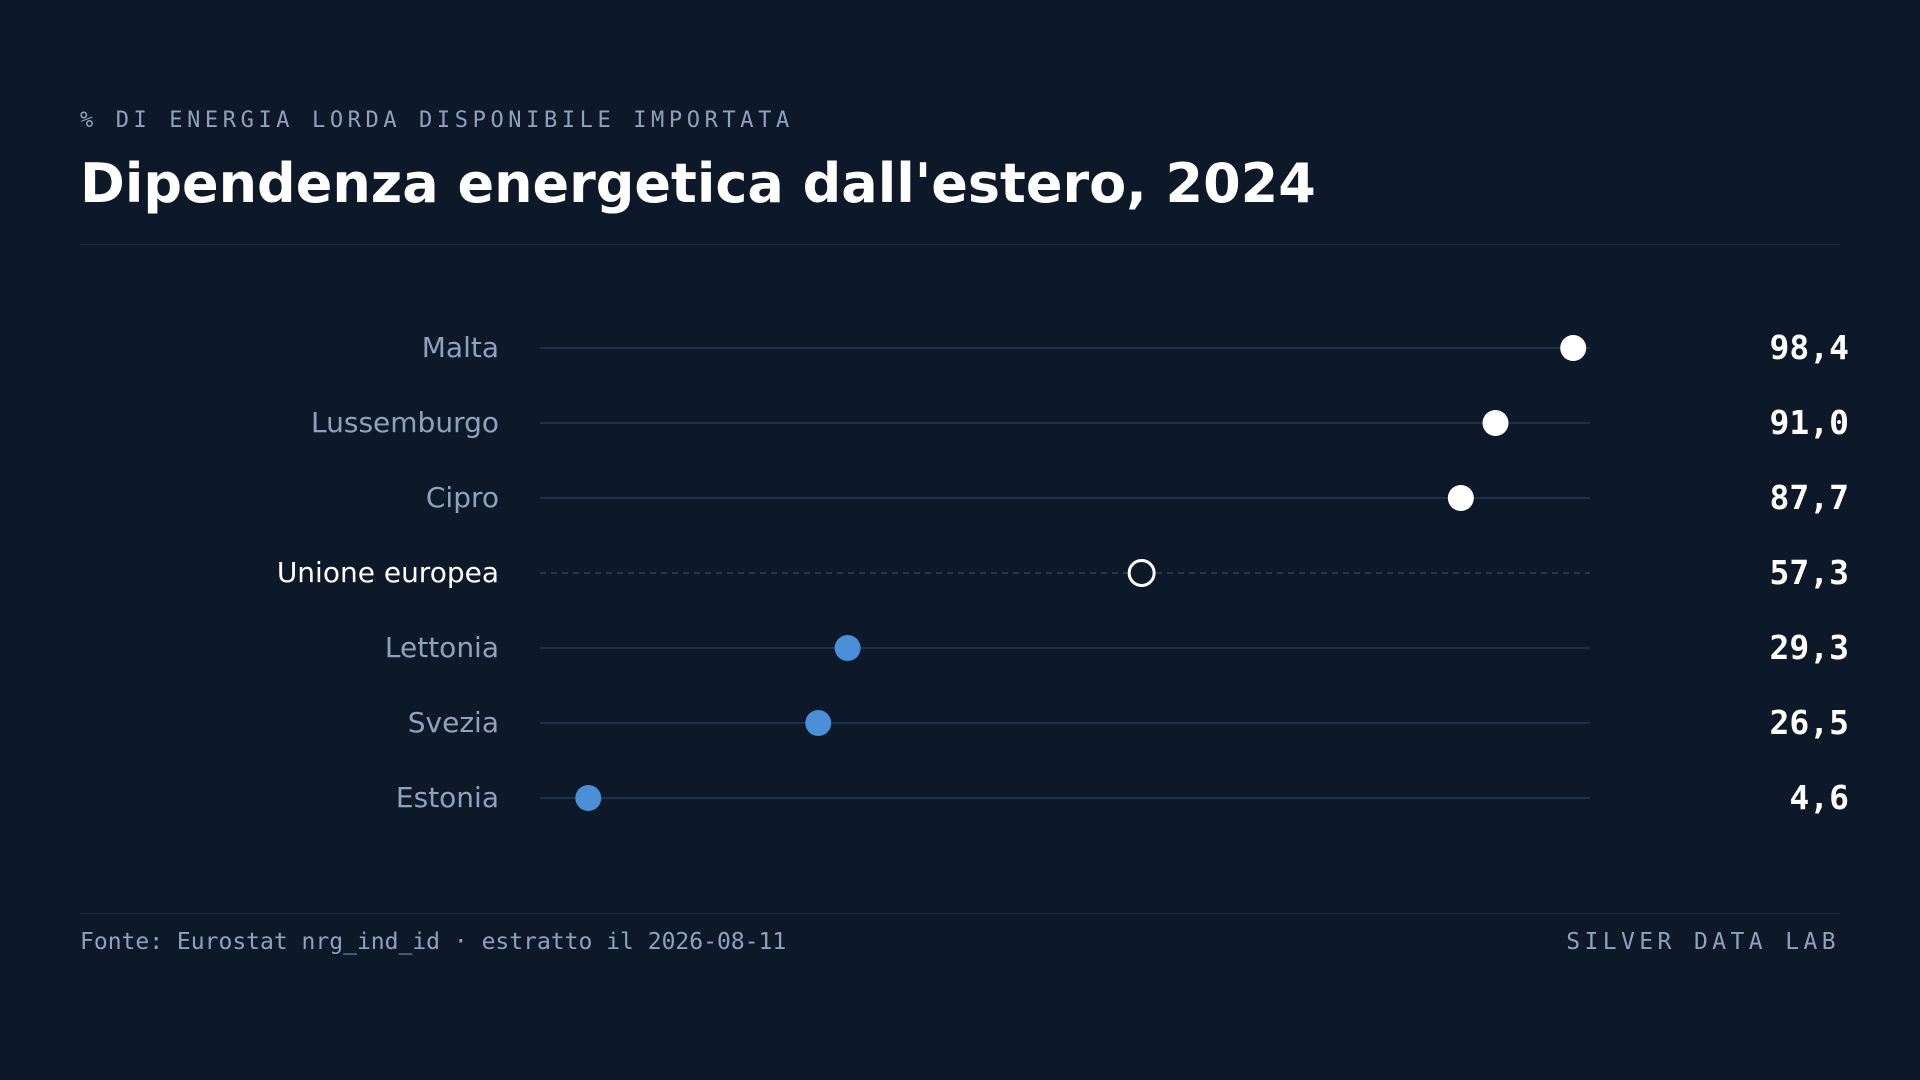 Image resolution: width=1920 pixels, height=1080 pixels. I want to click on row-label: Malta, so click(460, 347).